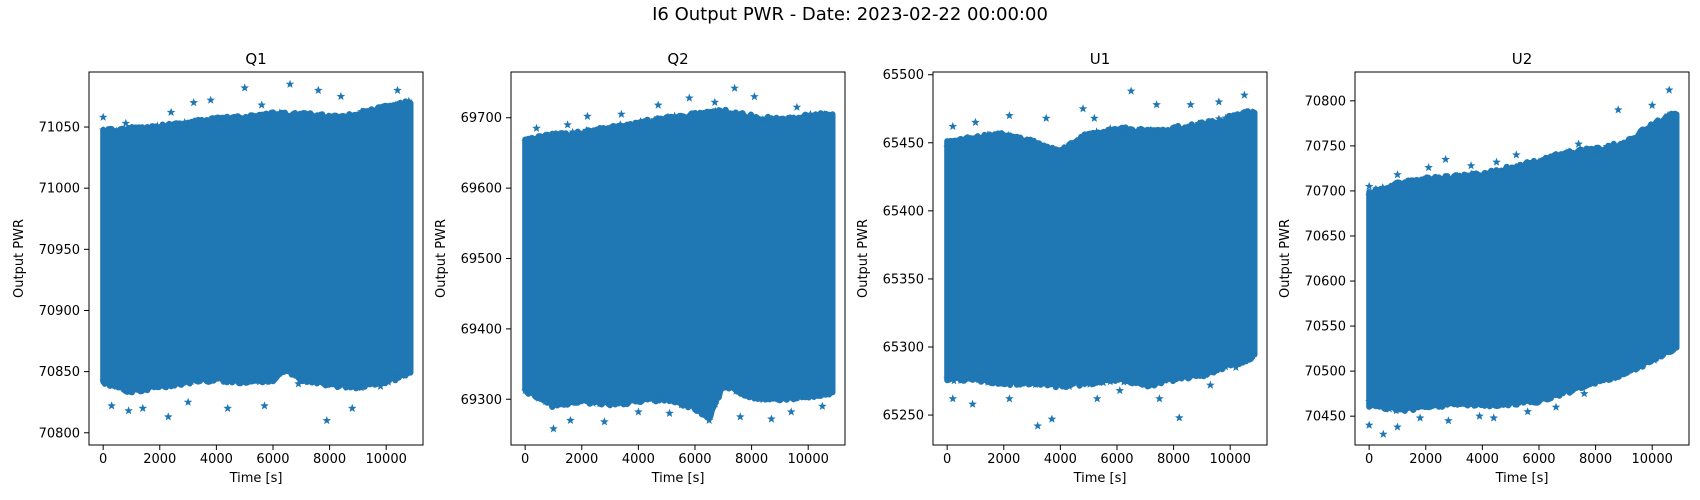  I want to click on panel-title: U2, so click(1522, 59).